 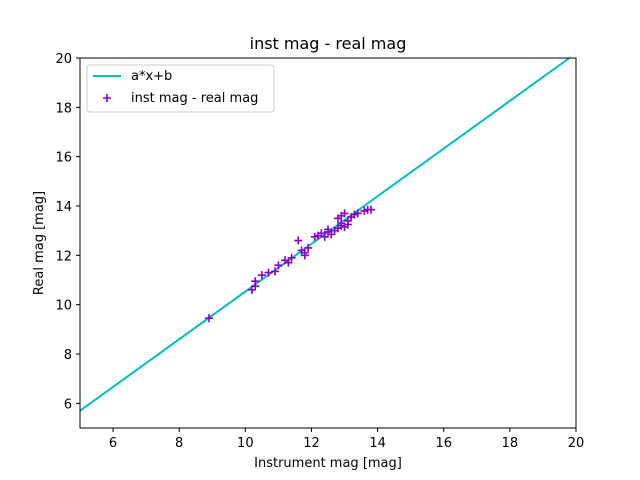 What do you see at coordinates (68, 404) in the screenshot?
I see `y-tick-label: 6` at bounding box center [68, 404].